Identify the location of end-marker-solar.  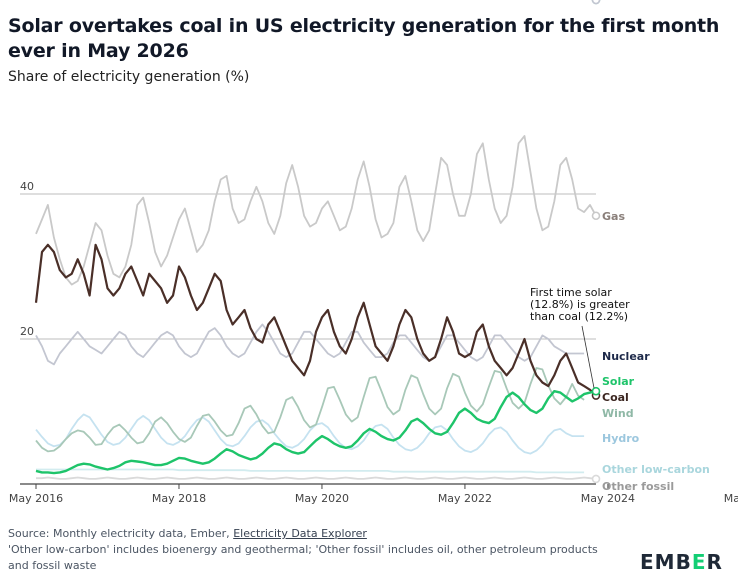
(596, 391).